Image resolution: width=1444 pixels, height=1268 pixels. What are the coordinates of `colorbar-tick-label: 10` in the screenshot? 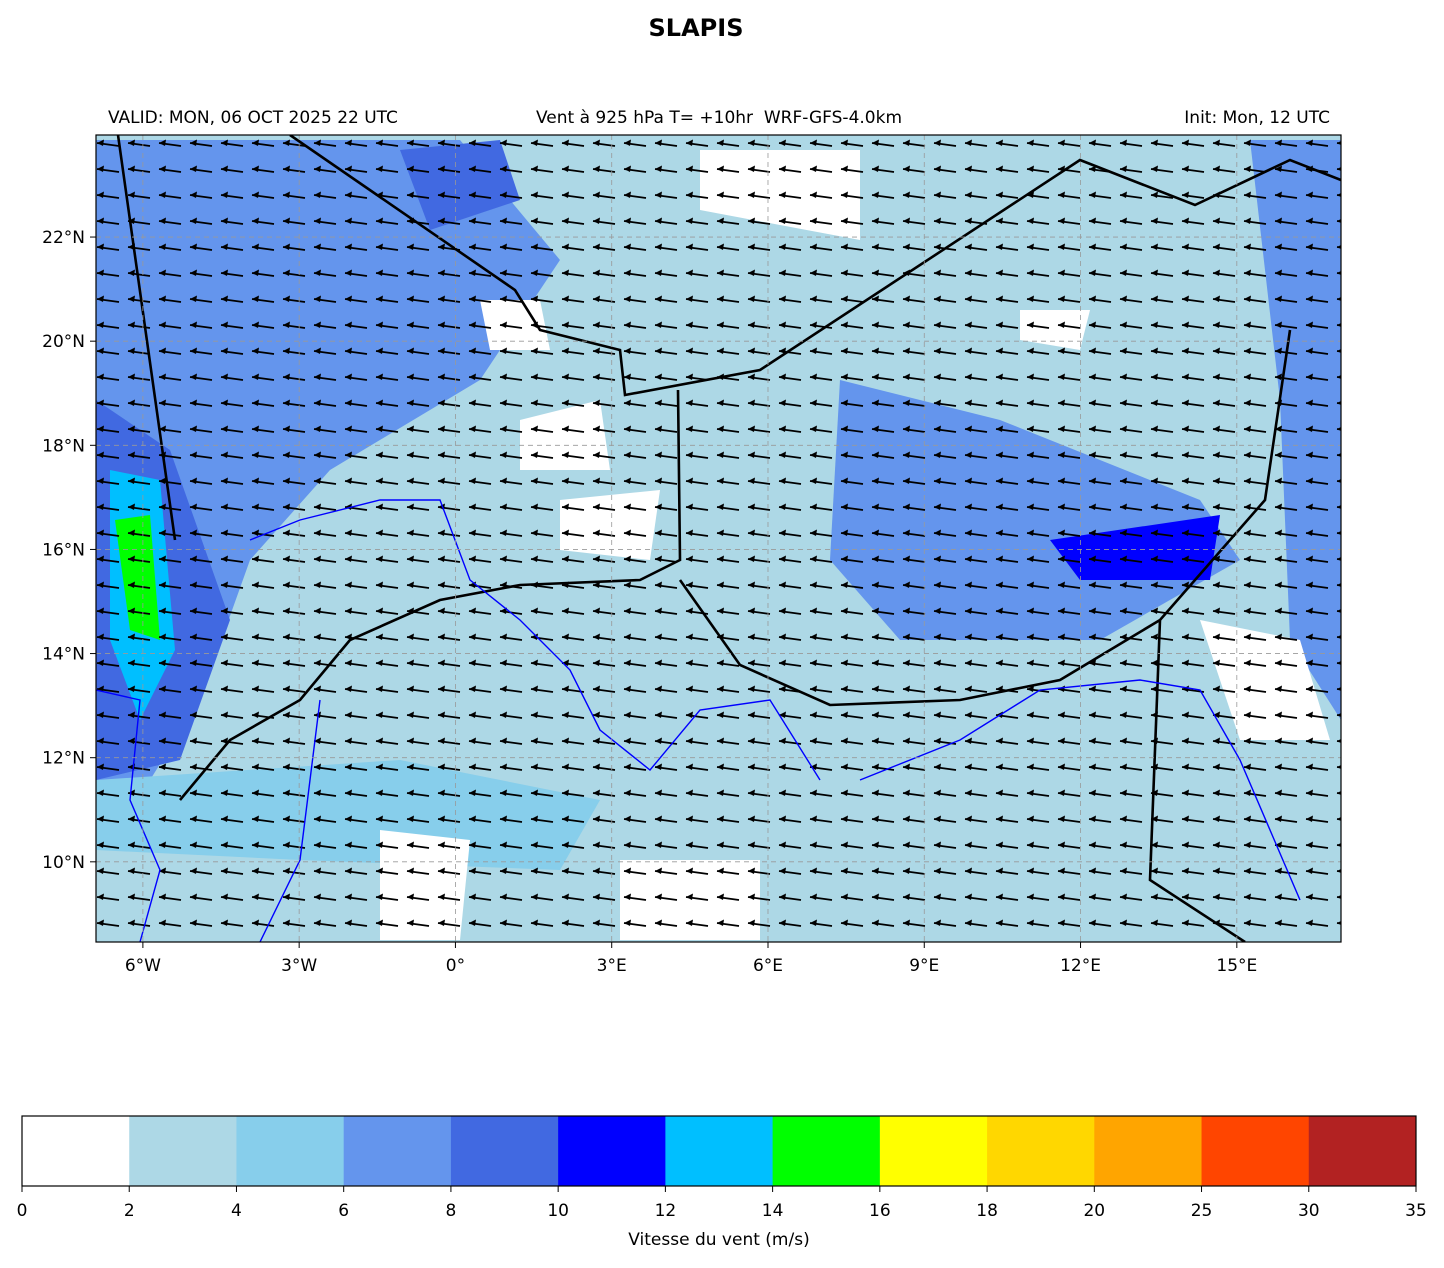 It's located at (558, 1211).